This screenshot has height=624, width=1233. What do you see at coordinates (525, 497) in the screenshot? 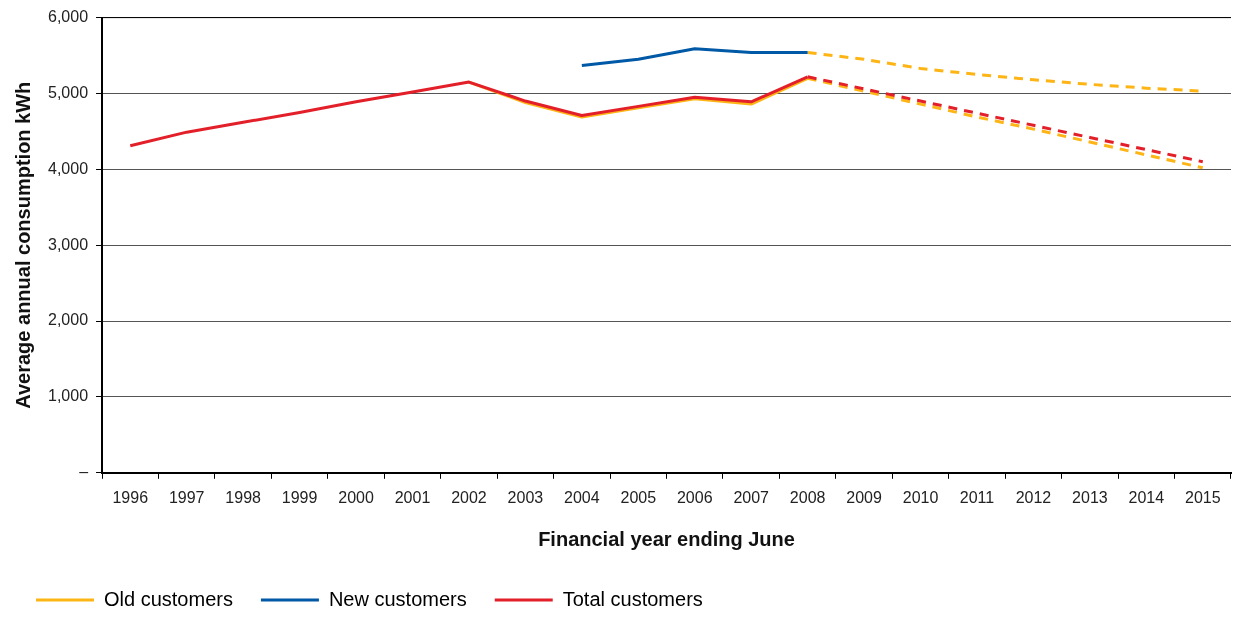
I see `x-tick-label: 2003` at bounding box center [525, 497].